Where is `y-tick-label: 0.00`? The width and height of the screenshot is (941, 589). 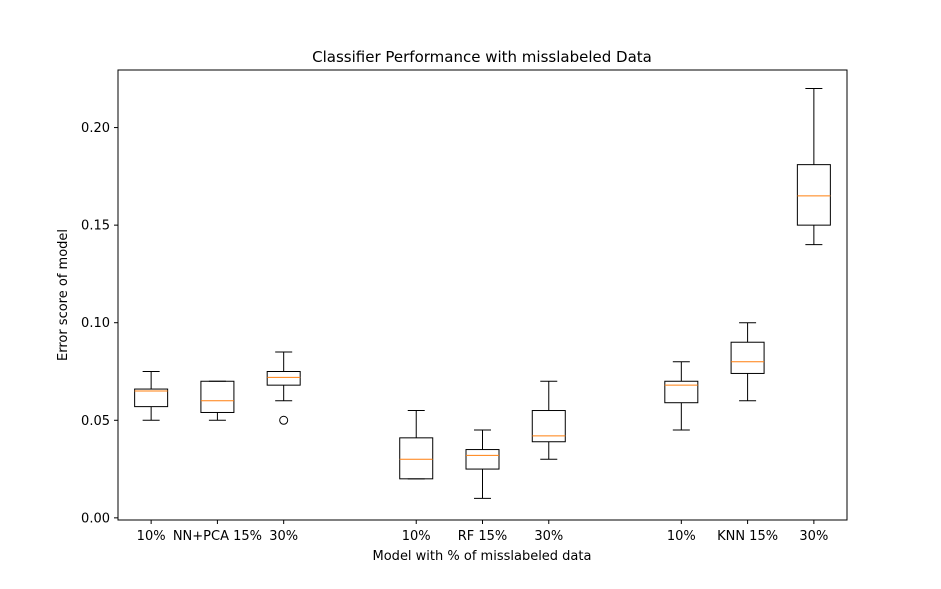
y-tick-label: 0.00 is located at coordinates (95, 518).